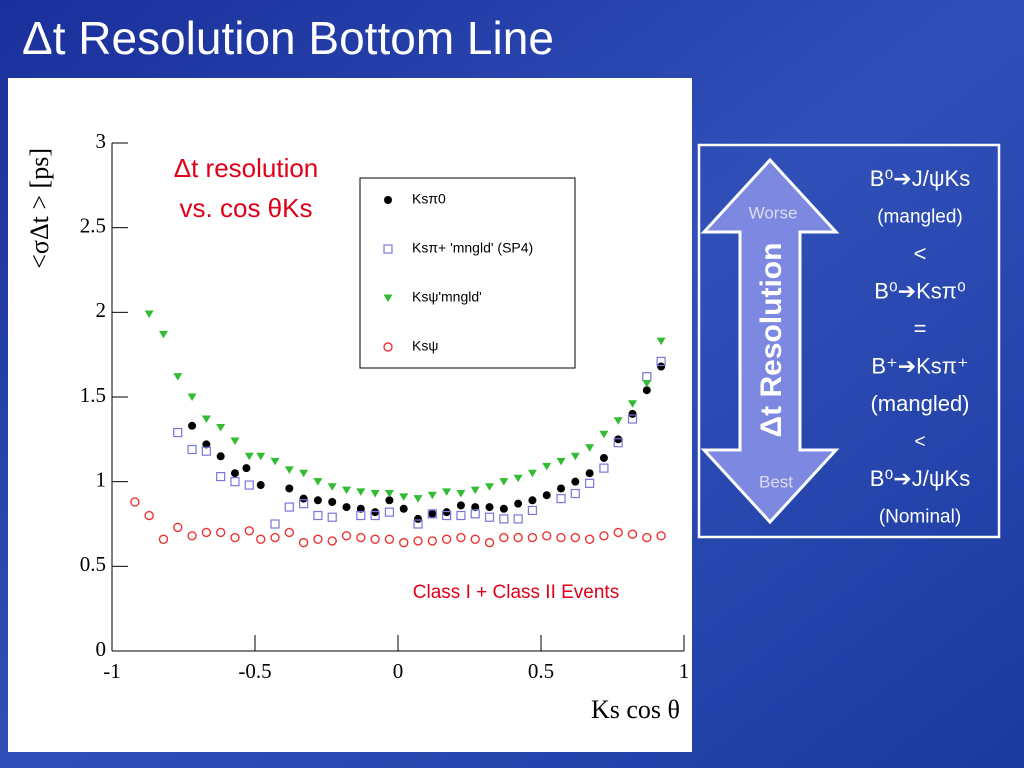 Image resolution: width=1024 pixels, height=768 pixels. I want to click on annotation: Δt resolution, so click(246, 168).